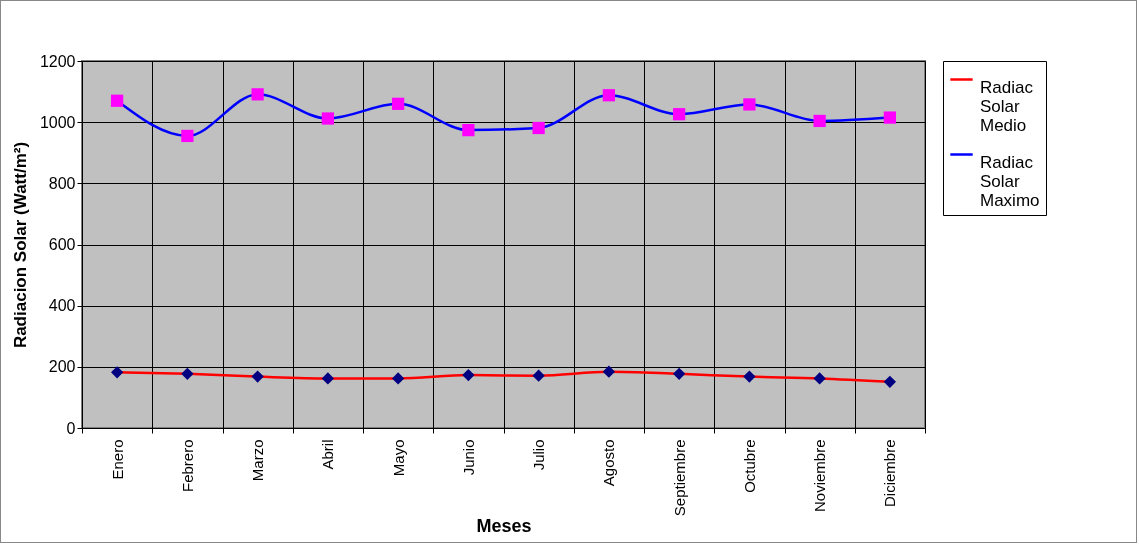  Describe the element at coordinates (62, 306) in the screenshot. I see `y-tick-label: 400` at that location.